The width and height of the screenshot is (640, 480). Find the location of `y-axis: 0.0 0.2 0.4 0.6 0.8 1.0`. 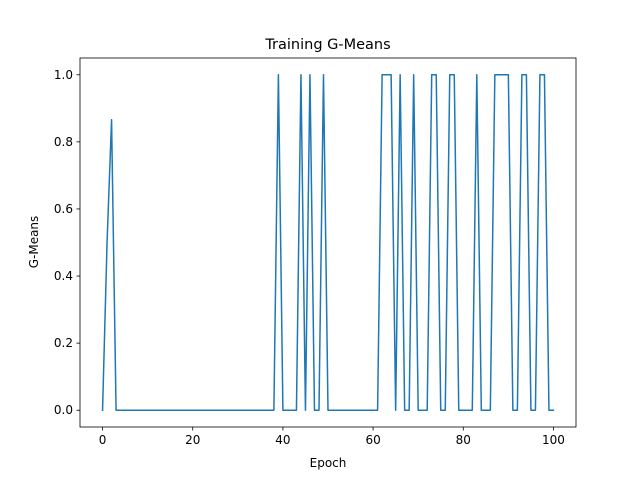

y-axis: 0.0 0.2 0.4 0.6 0.8 1.0 is located at coordinates (67, 242).